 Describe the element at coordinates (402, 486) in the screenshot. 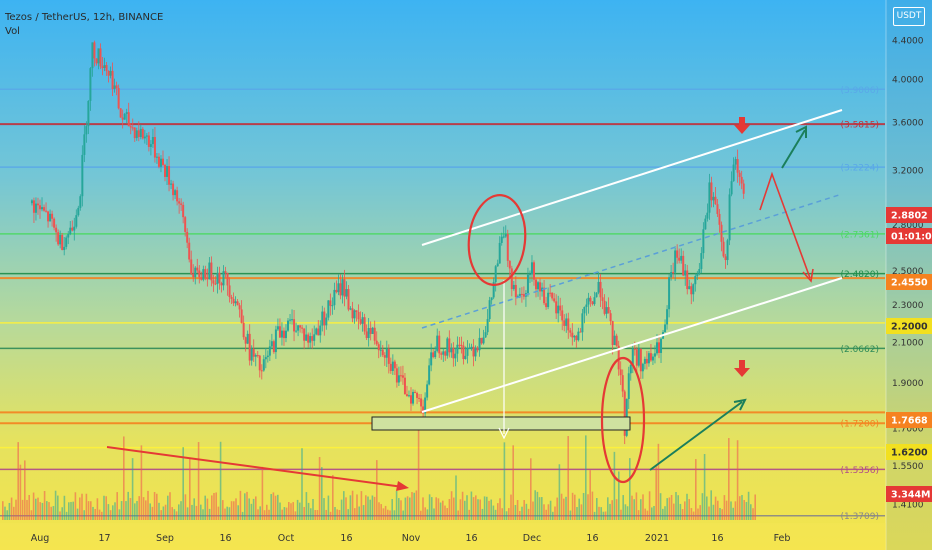

I see `volume-trend-arrow-head` at that location.